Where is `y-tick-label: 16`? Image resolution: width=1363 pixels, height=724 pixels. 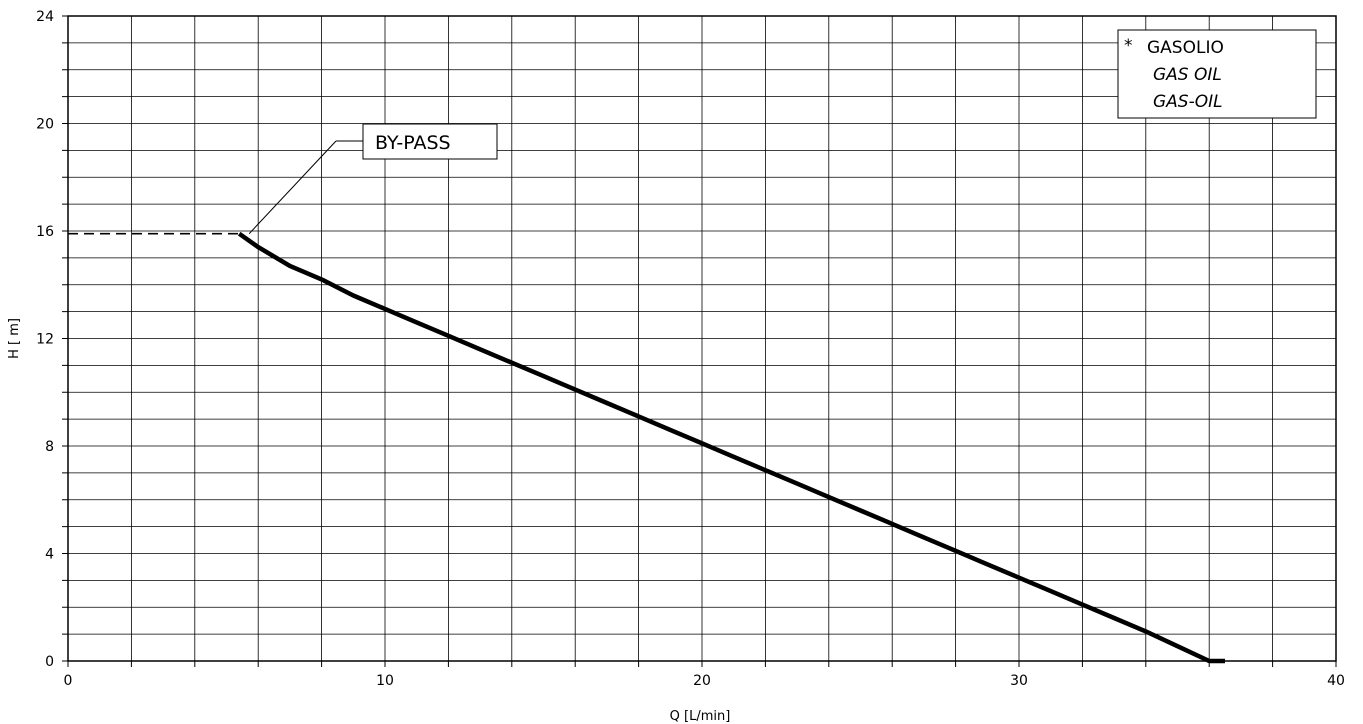
y-tick-label: 16 is located at coordinates (45, 232).